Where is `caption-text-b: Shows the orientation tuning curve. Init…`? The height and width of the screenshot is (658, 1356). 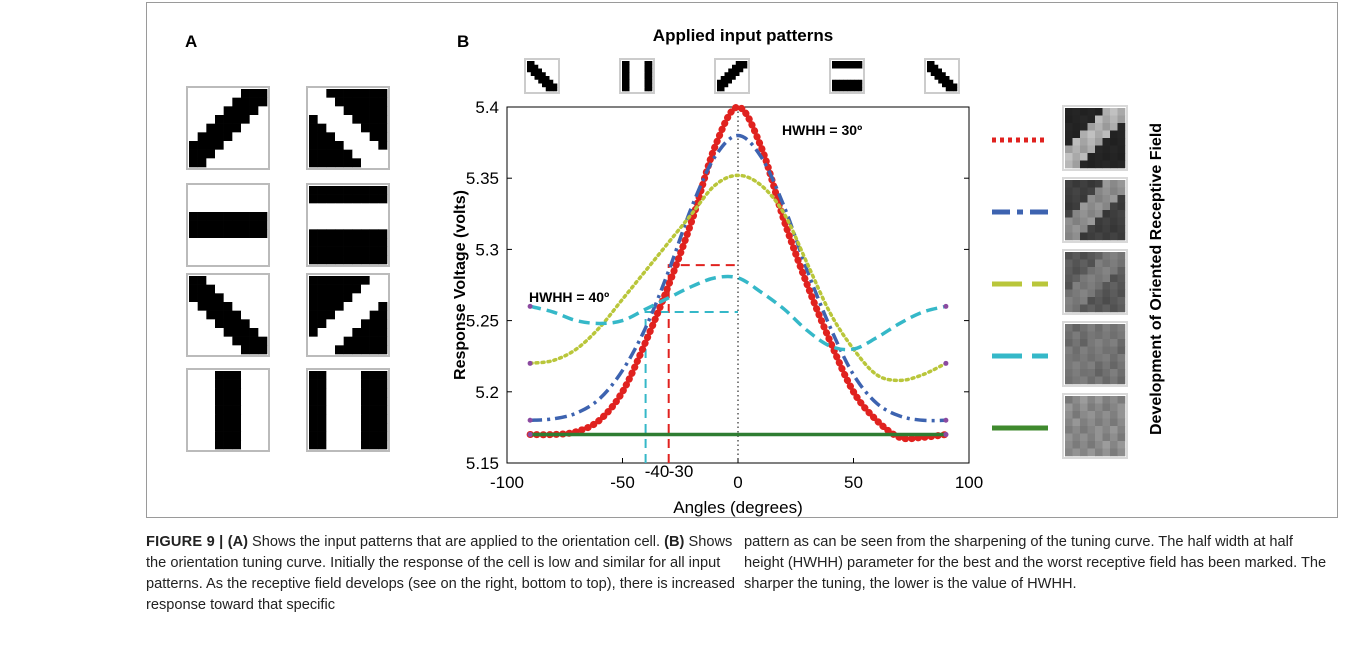 caption-text-b: Shows the orientation tuning curve. Init… is located at coordinates (440, 573).